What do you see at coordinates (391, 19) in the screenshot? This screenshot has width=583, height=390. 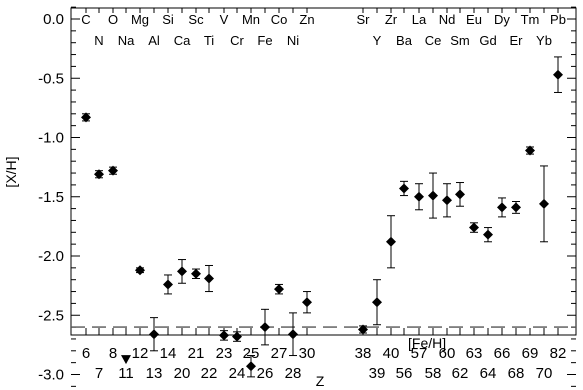 I see `element-label-top-row: Zr` at bounding box center [391, 19].